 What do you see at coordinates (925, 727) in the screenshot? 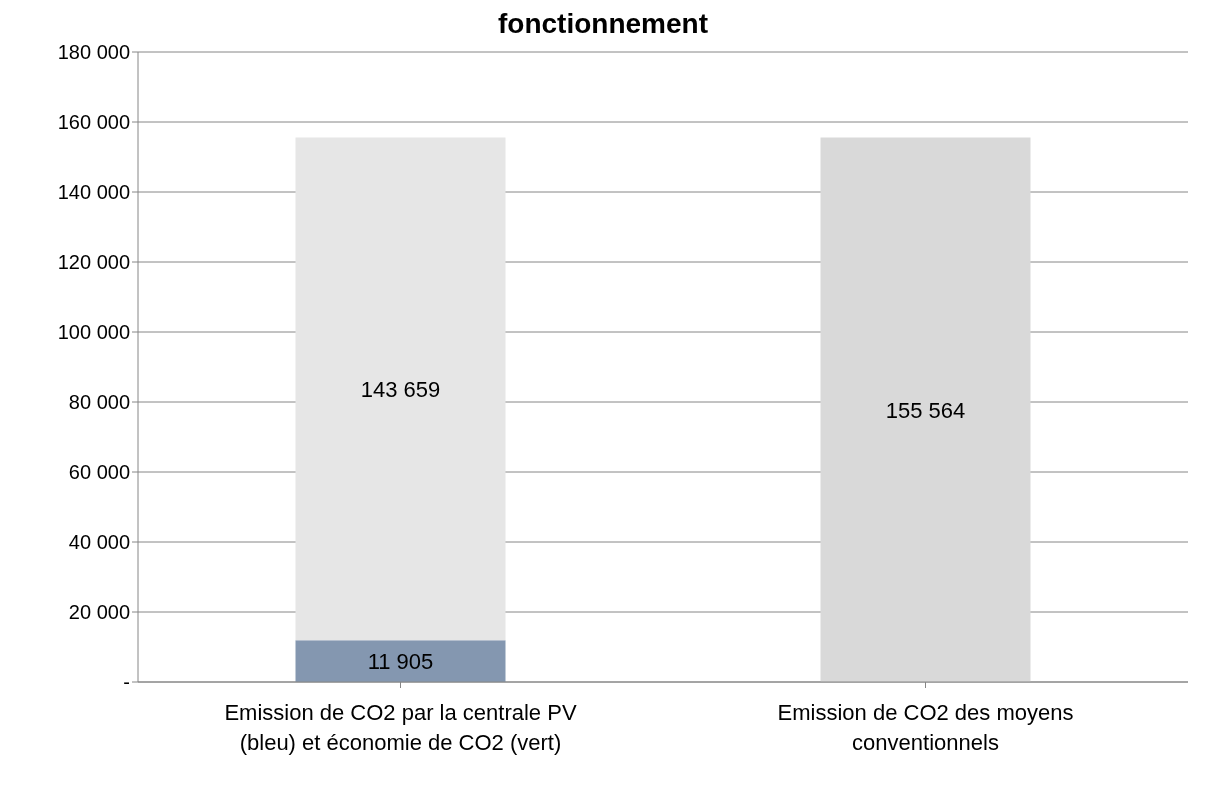
I see `x-tick-label: Emission de CO2 des moyens conventionnels` at bounding box center [925, 727].